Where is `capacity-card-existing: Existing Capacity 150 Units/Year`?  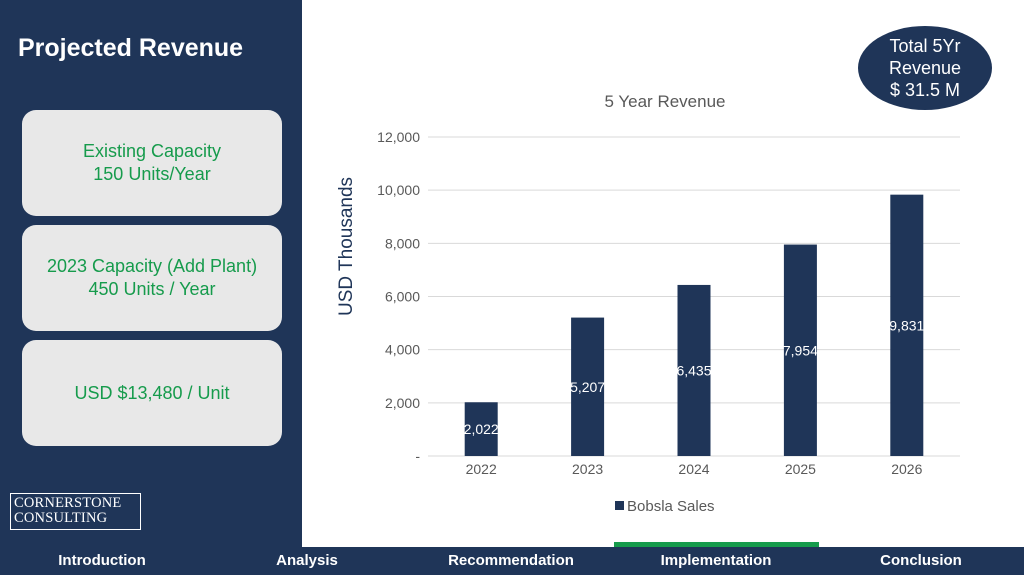
capacity-card-existing: Existing Capacity 150 Units/Year is located at coordinates (152, 163).